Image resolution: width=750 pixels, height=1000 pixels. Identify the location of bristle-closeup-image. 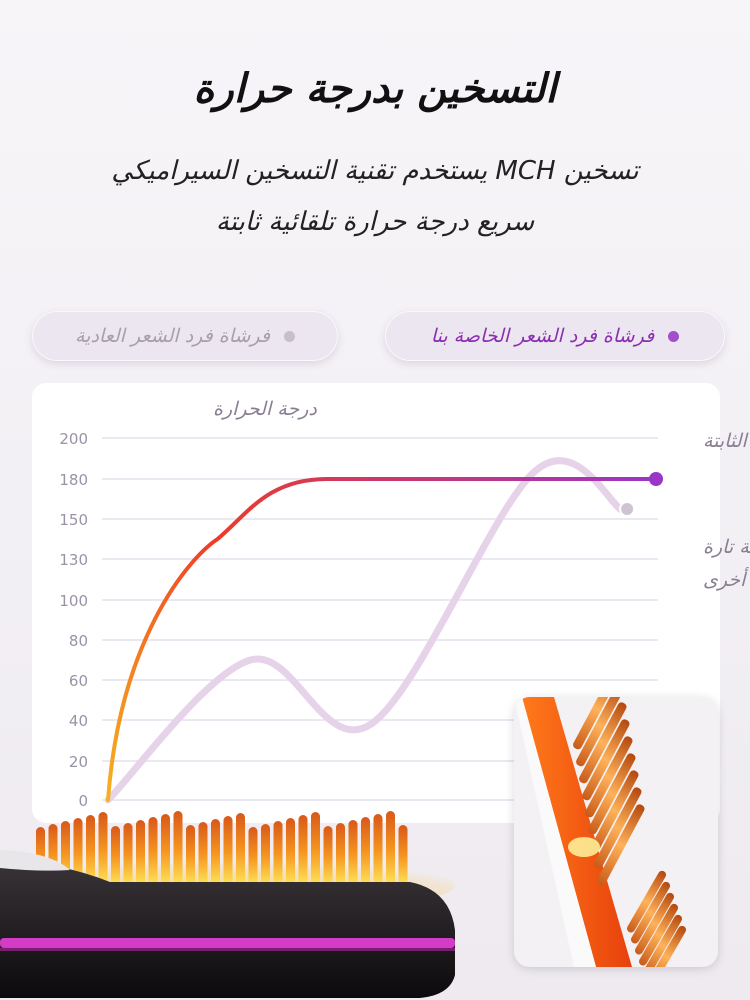
(616, 832).